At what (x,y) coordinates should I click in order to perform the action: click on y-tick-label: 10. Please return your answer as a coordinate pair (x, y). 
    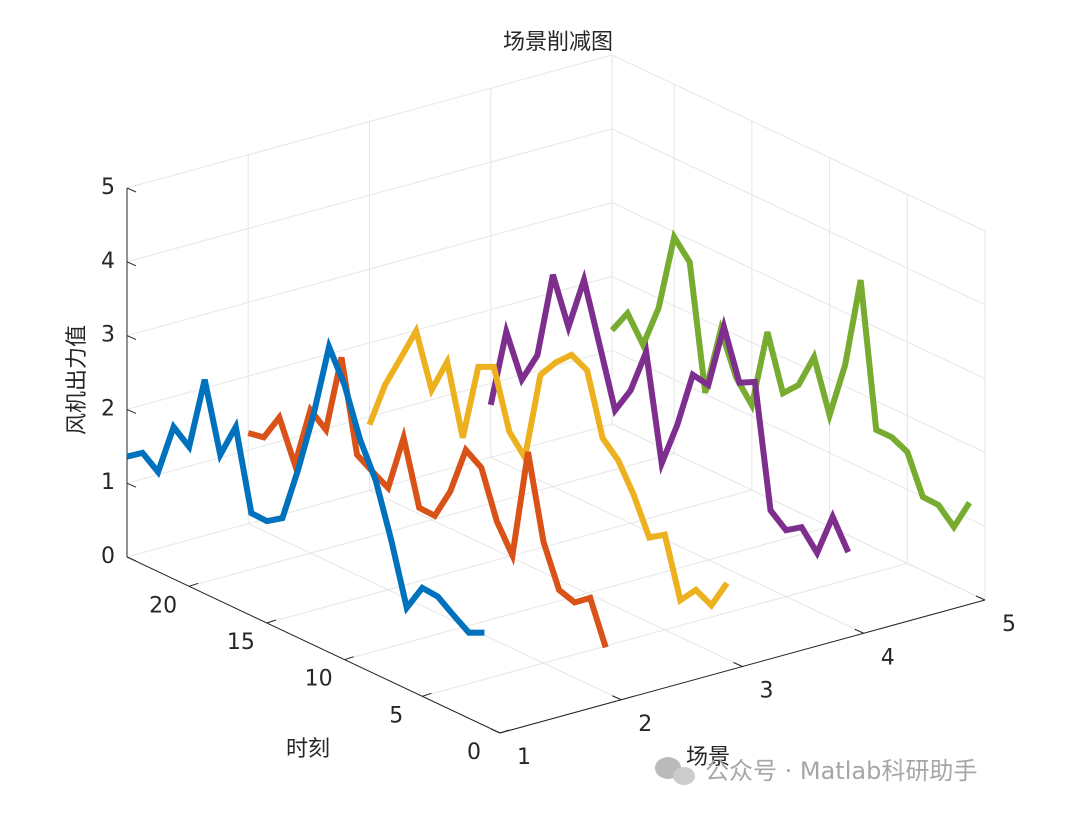
    Looking at the image, I should click on (319, 679).